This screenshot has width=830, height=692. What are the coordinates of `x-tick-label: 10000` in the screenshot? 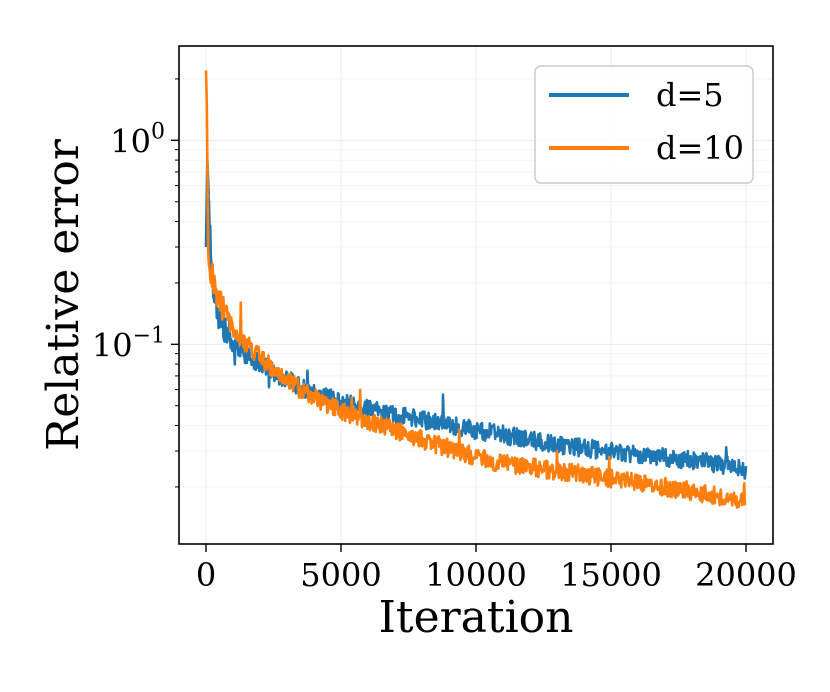 It's located at (476, 575).